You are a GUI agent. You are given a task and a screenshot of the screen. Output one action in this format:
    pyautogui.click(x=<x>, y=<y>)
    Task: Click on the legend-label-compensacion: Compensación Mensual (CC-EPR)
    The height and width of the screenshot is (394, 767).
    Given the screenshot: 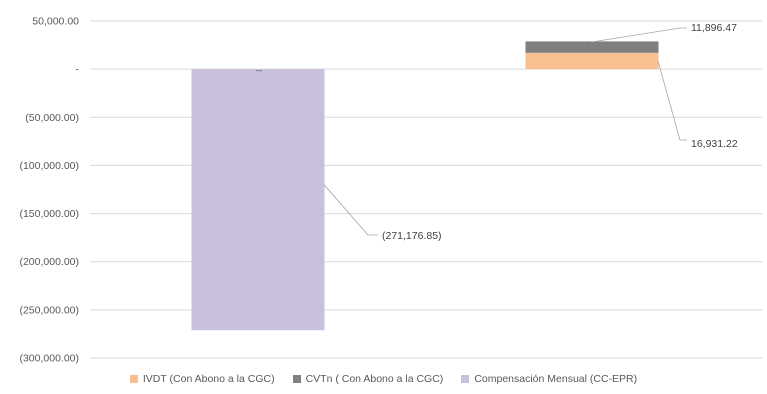 What is the action you would take?
    pyautogui.click(x=556, y=379)
    